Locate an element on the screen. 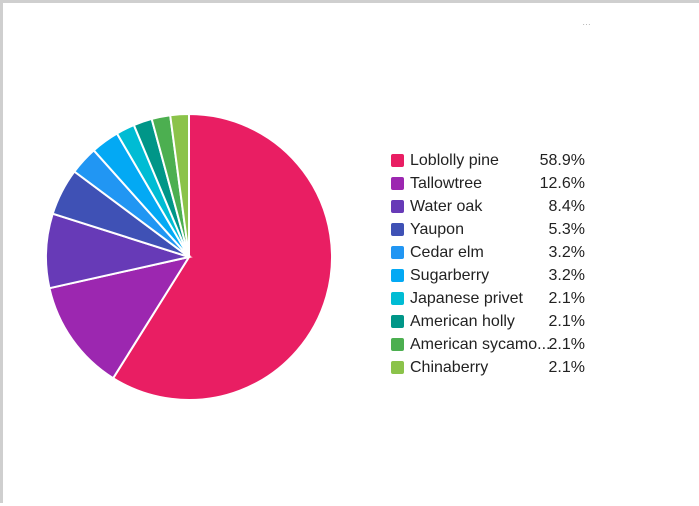  legend-label: Loblolly pine is located at coordinates (454, 160).